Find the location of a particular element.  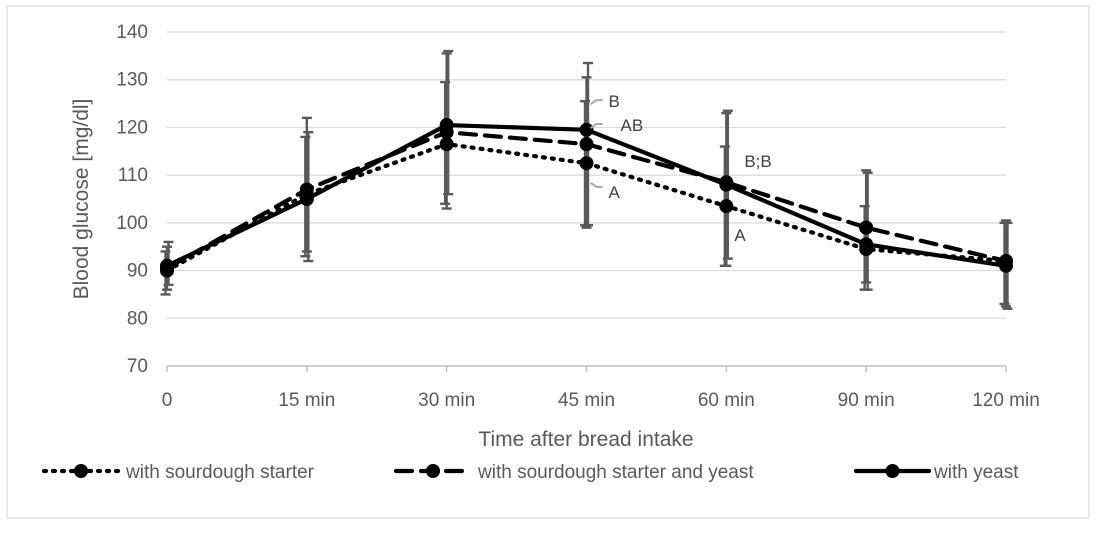

y-tick-label: 80 is located at coordinates (137, 318).